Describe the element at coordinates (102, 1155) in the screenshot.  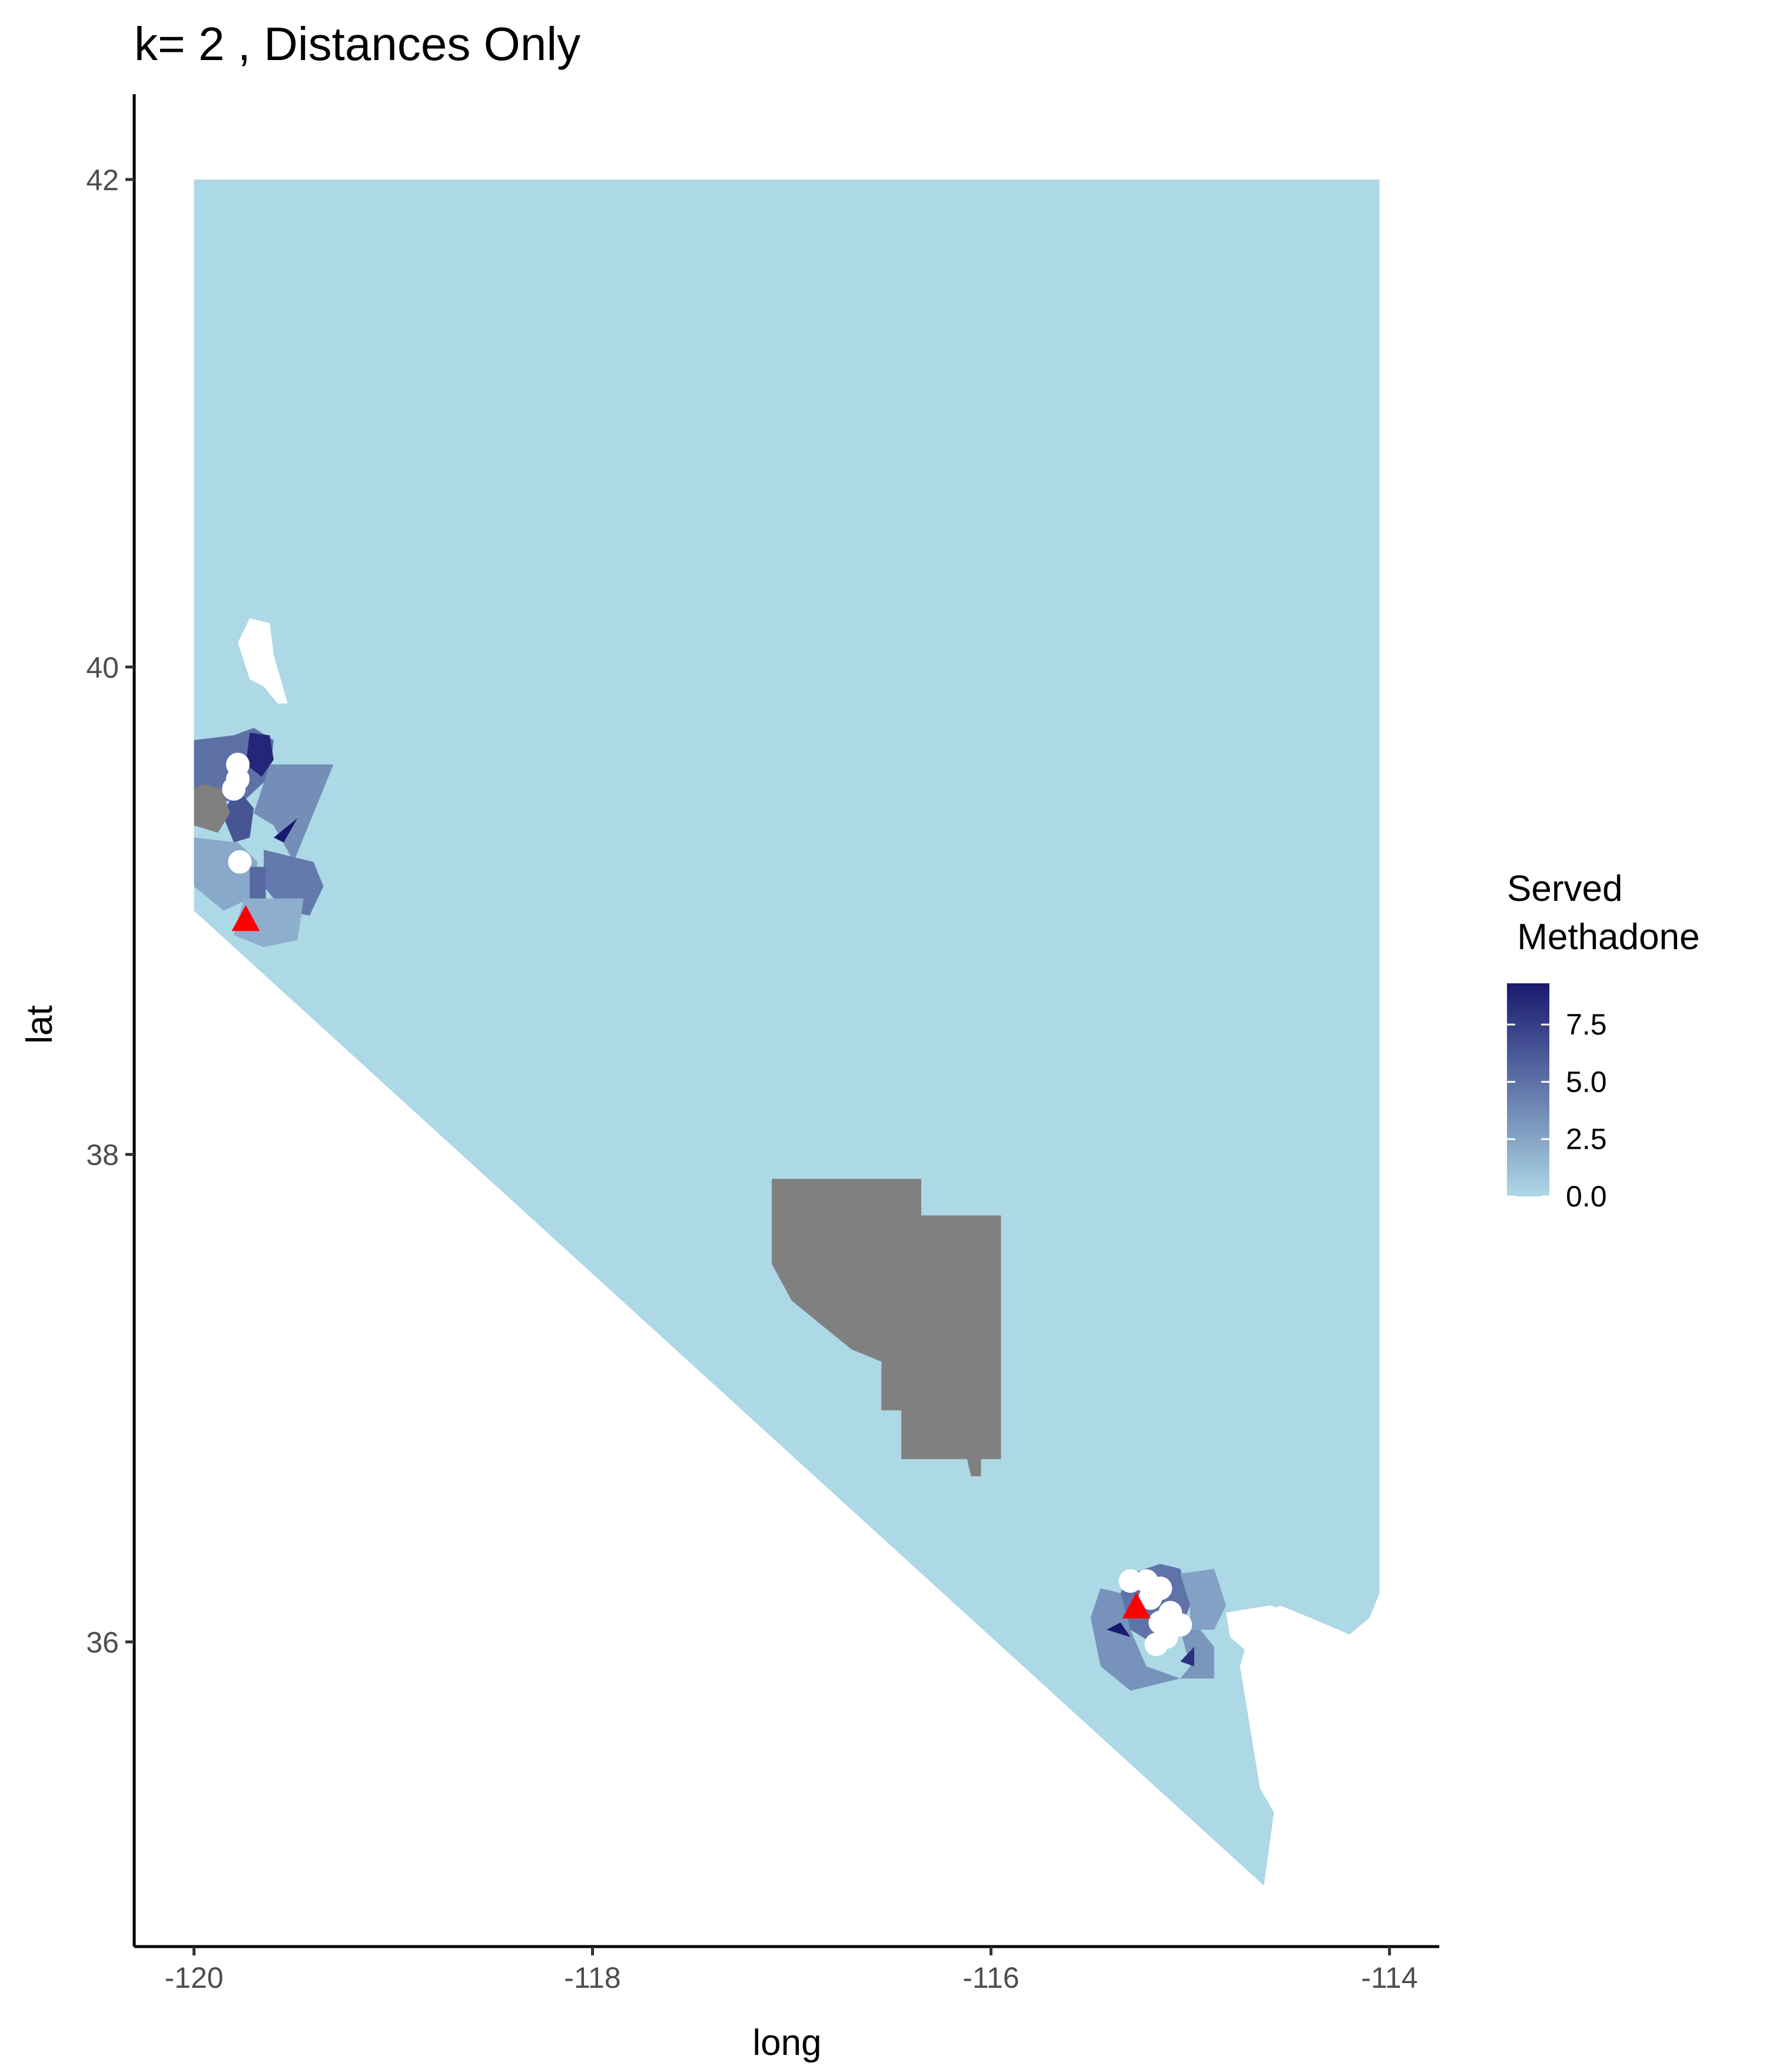
I see `y-tick-label-1: 38` at that location.